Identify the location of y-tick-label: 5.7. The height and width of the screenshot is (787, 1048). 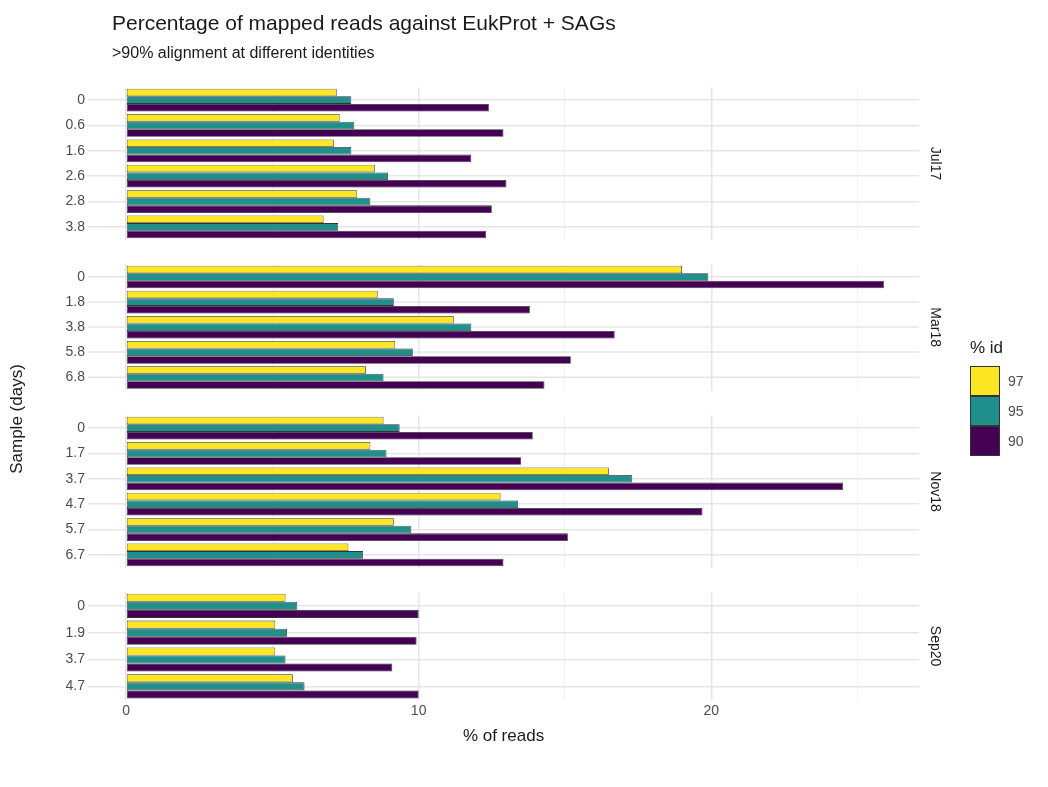
(75, 527).